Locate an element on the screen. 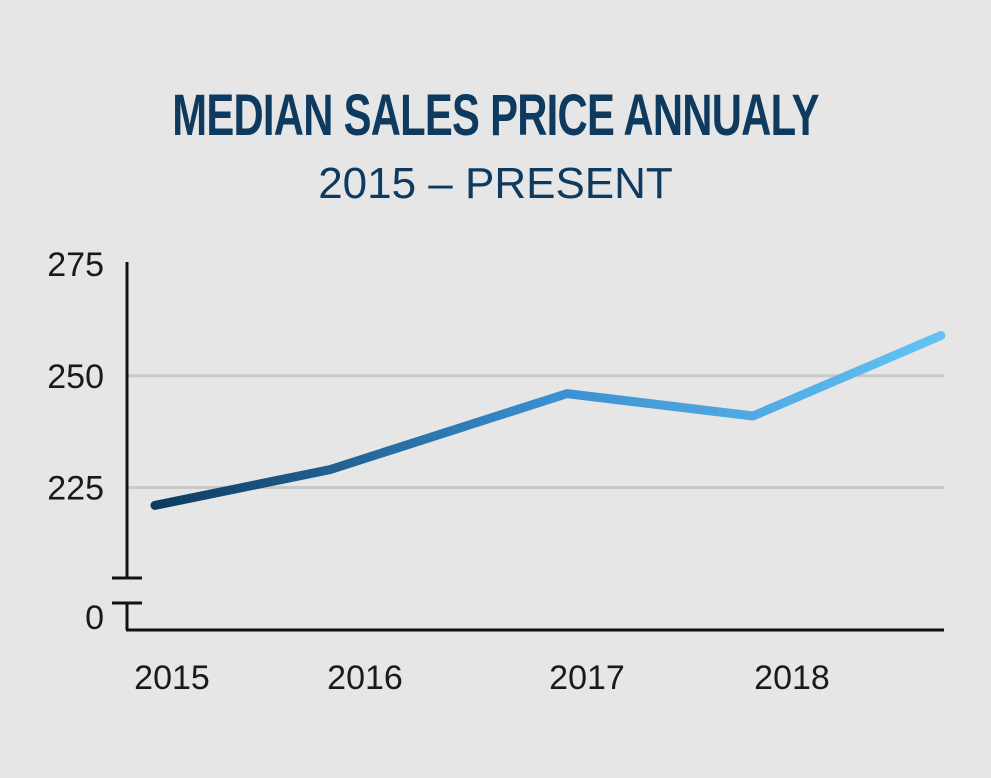 The width and height of the screenshot is (991, 778). x-tick-label: 2016 is located at coordinates (365, 678).